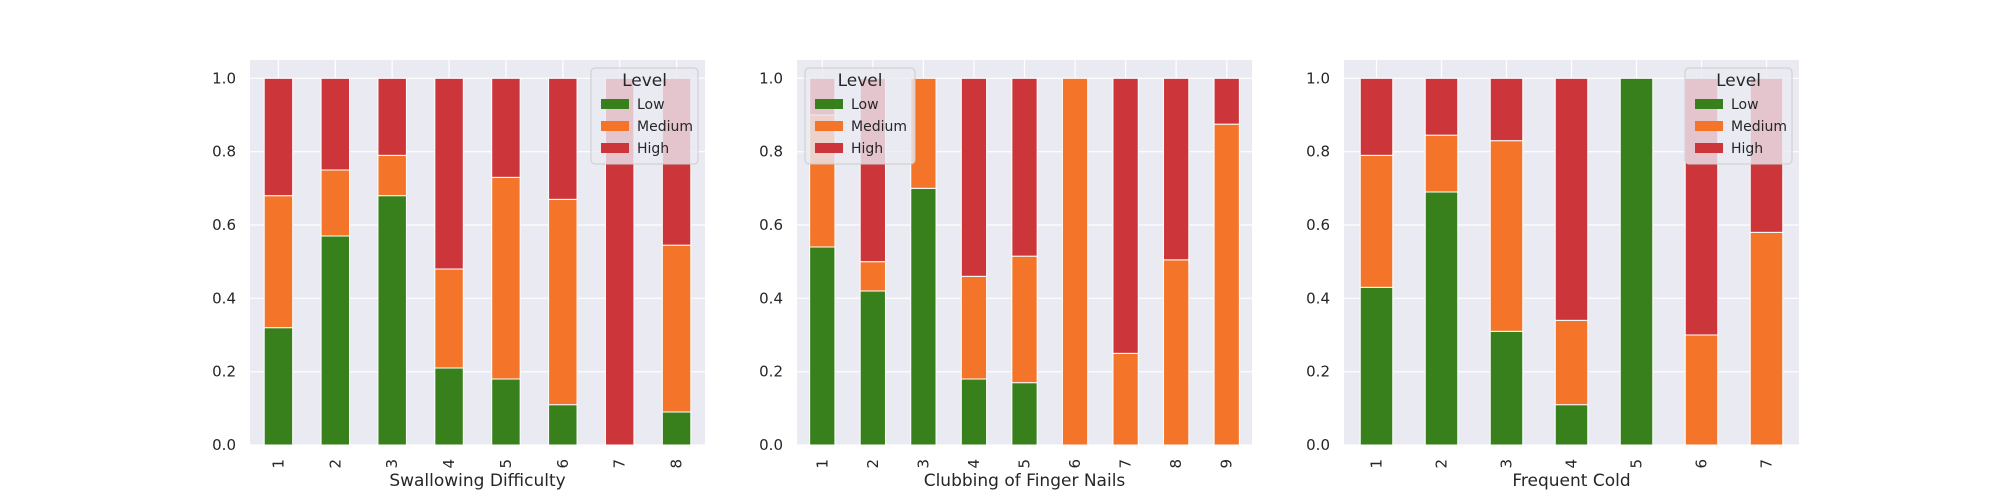 The width and height of the screenshot is (2000, 500). What do you see at coordinates (1025, 481) in the screenshot?
I see `x-axis-label: Clubbing of Finger Nails` at bounding box center [1025, 481].